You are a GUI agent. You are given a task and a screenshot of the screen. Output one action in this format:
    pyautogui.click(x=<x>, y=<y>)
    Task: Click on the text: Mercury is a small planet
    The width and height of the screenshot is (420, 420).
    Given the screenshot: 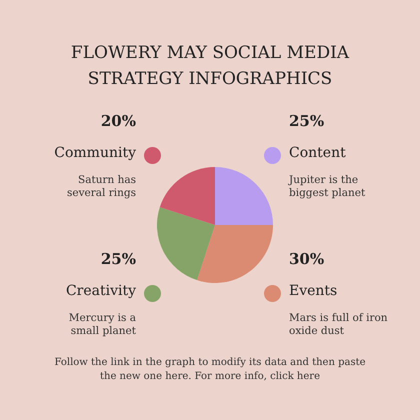 What is the action you would take?
    pyautogui.click(x=102, y=325)
    